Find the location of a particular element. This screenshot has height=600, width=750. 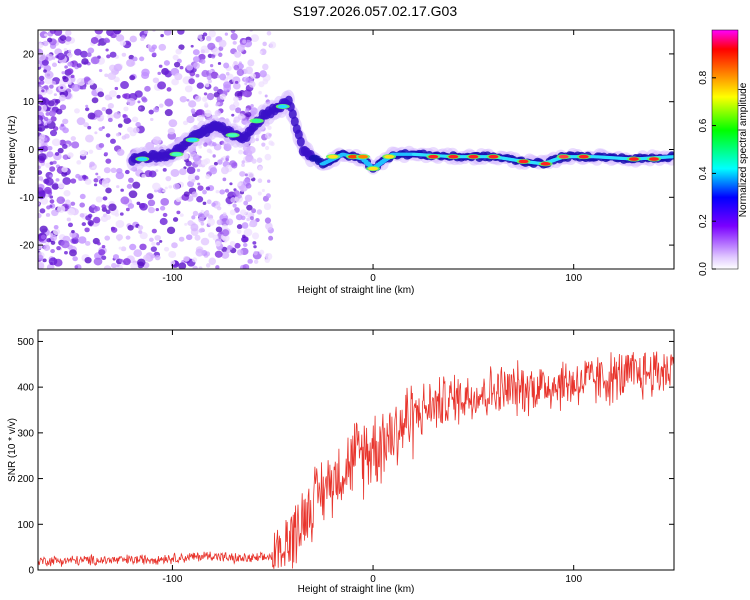

colorbar-tick-label: 0.4 is located at coordinates (703, 173).